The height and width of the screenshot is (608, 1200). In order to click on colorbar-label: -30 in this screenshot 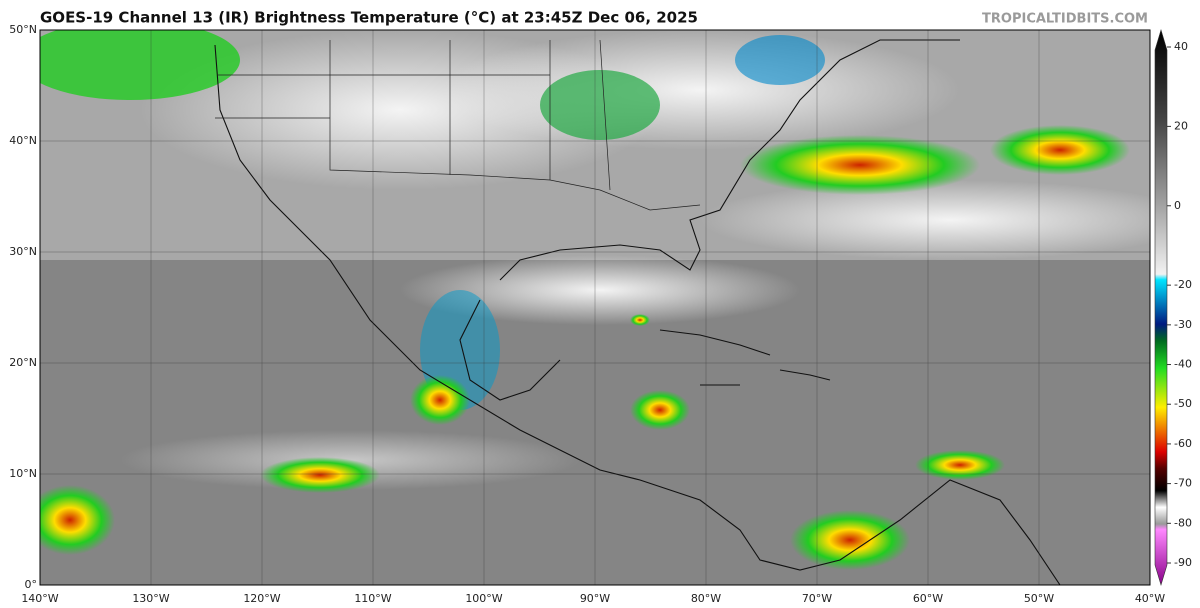, I will do `click(1183, 324)`.